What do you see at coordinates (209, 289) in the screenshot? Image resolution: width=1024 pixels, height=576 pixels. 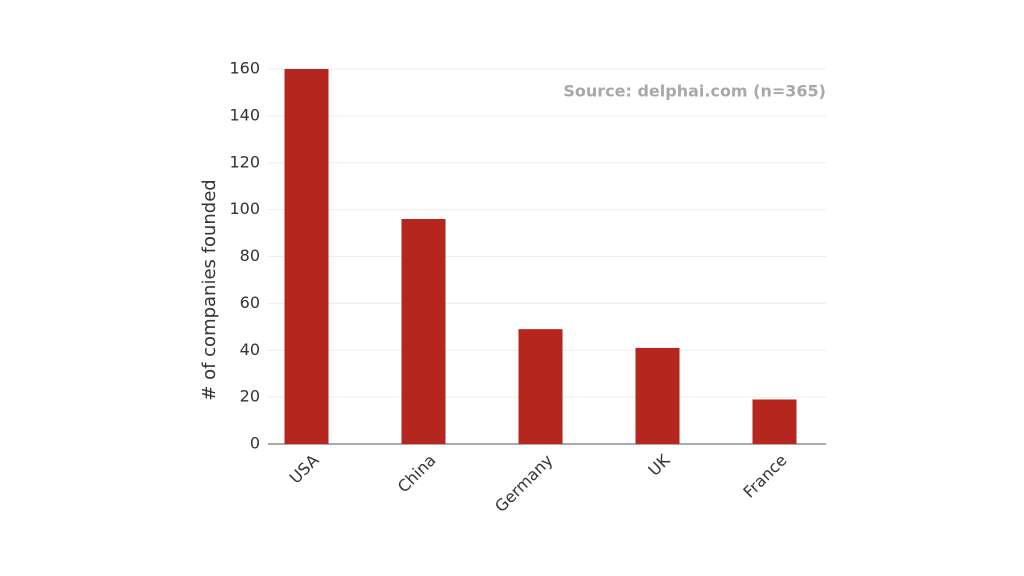 I see `y-axis-label: # of companies founded` at bounding box center [209, 289].